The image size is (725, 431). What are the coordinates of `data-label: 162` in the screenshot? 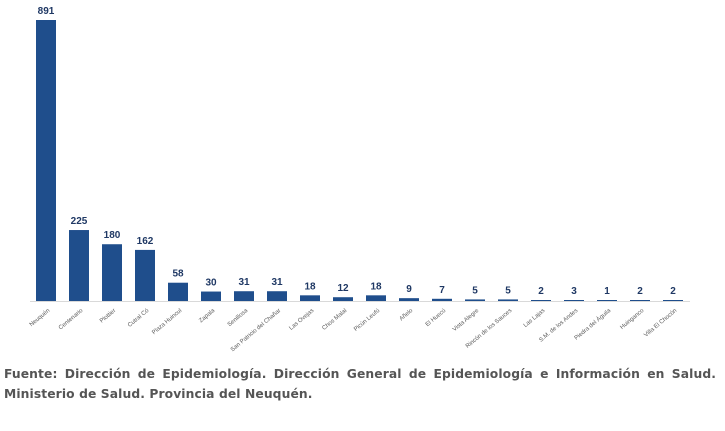 It's located at (145, 241).